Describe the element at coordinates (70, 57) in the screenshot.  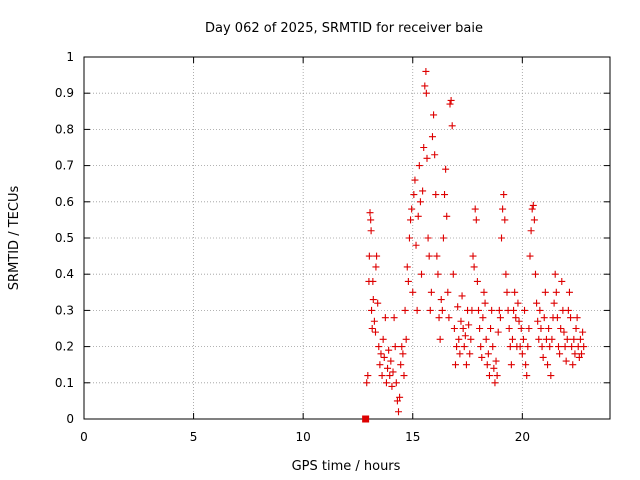
I see `y-tick-label: 1` at that location.